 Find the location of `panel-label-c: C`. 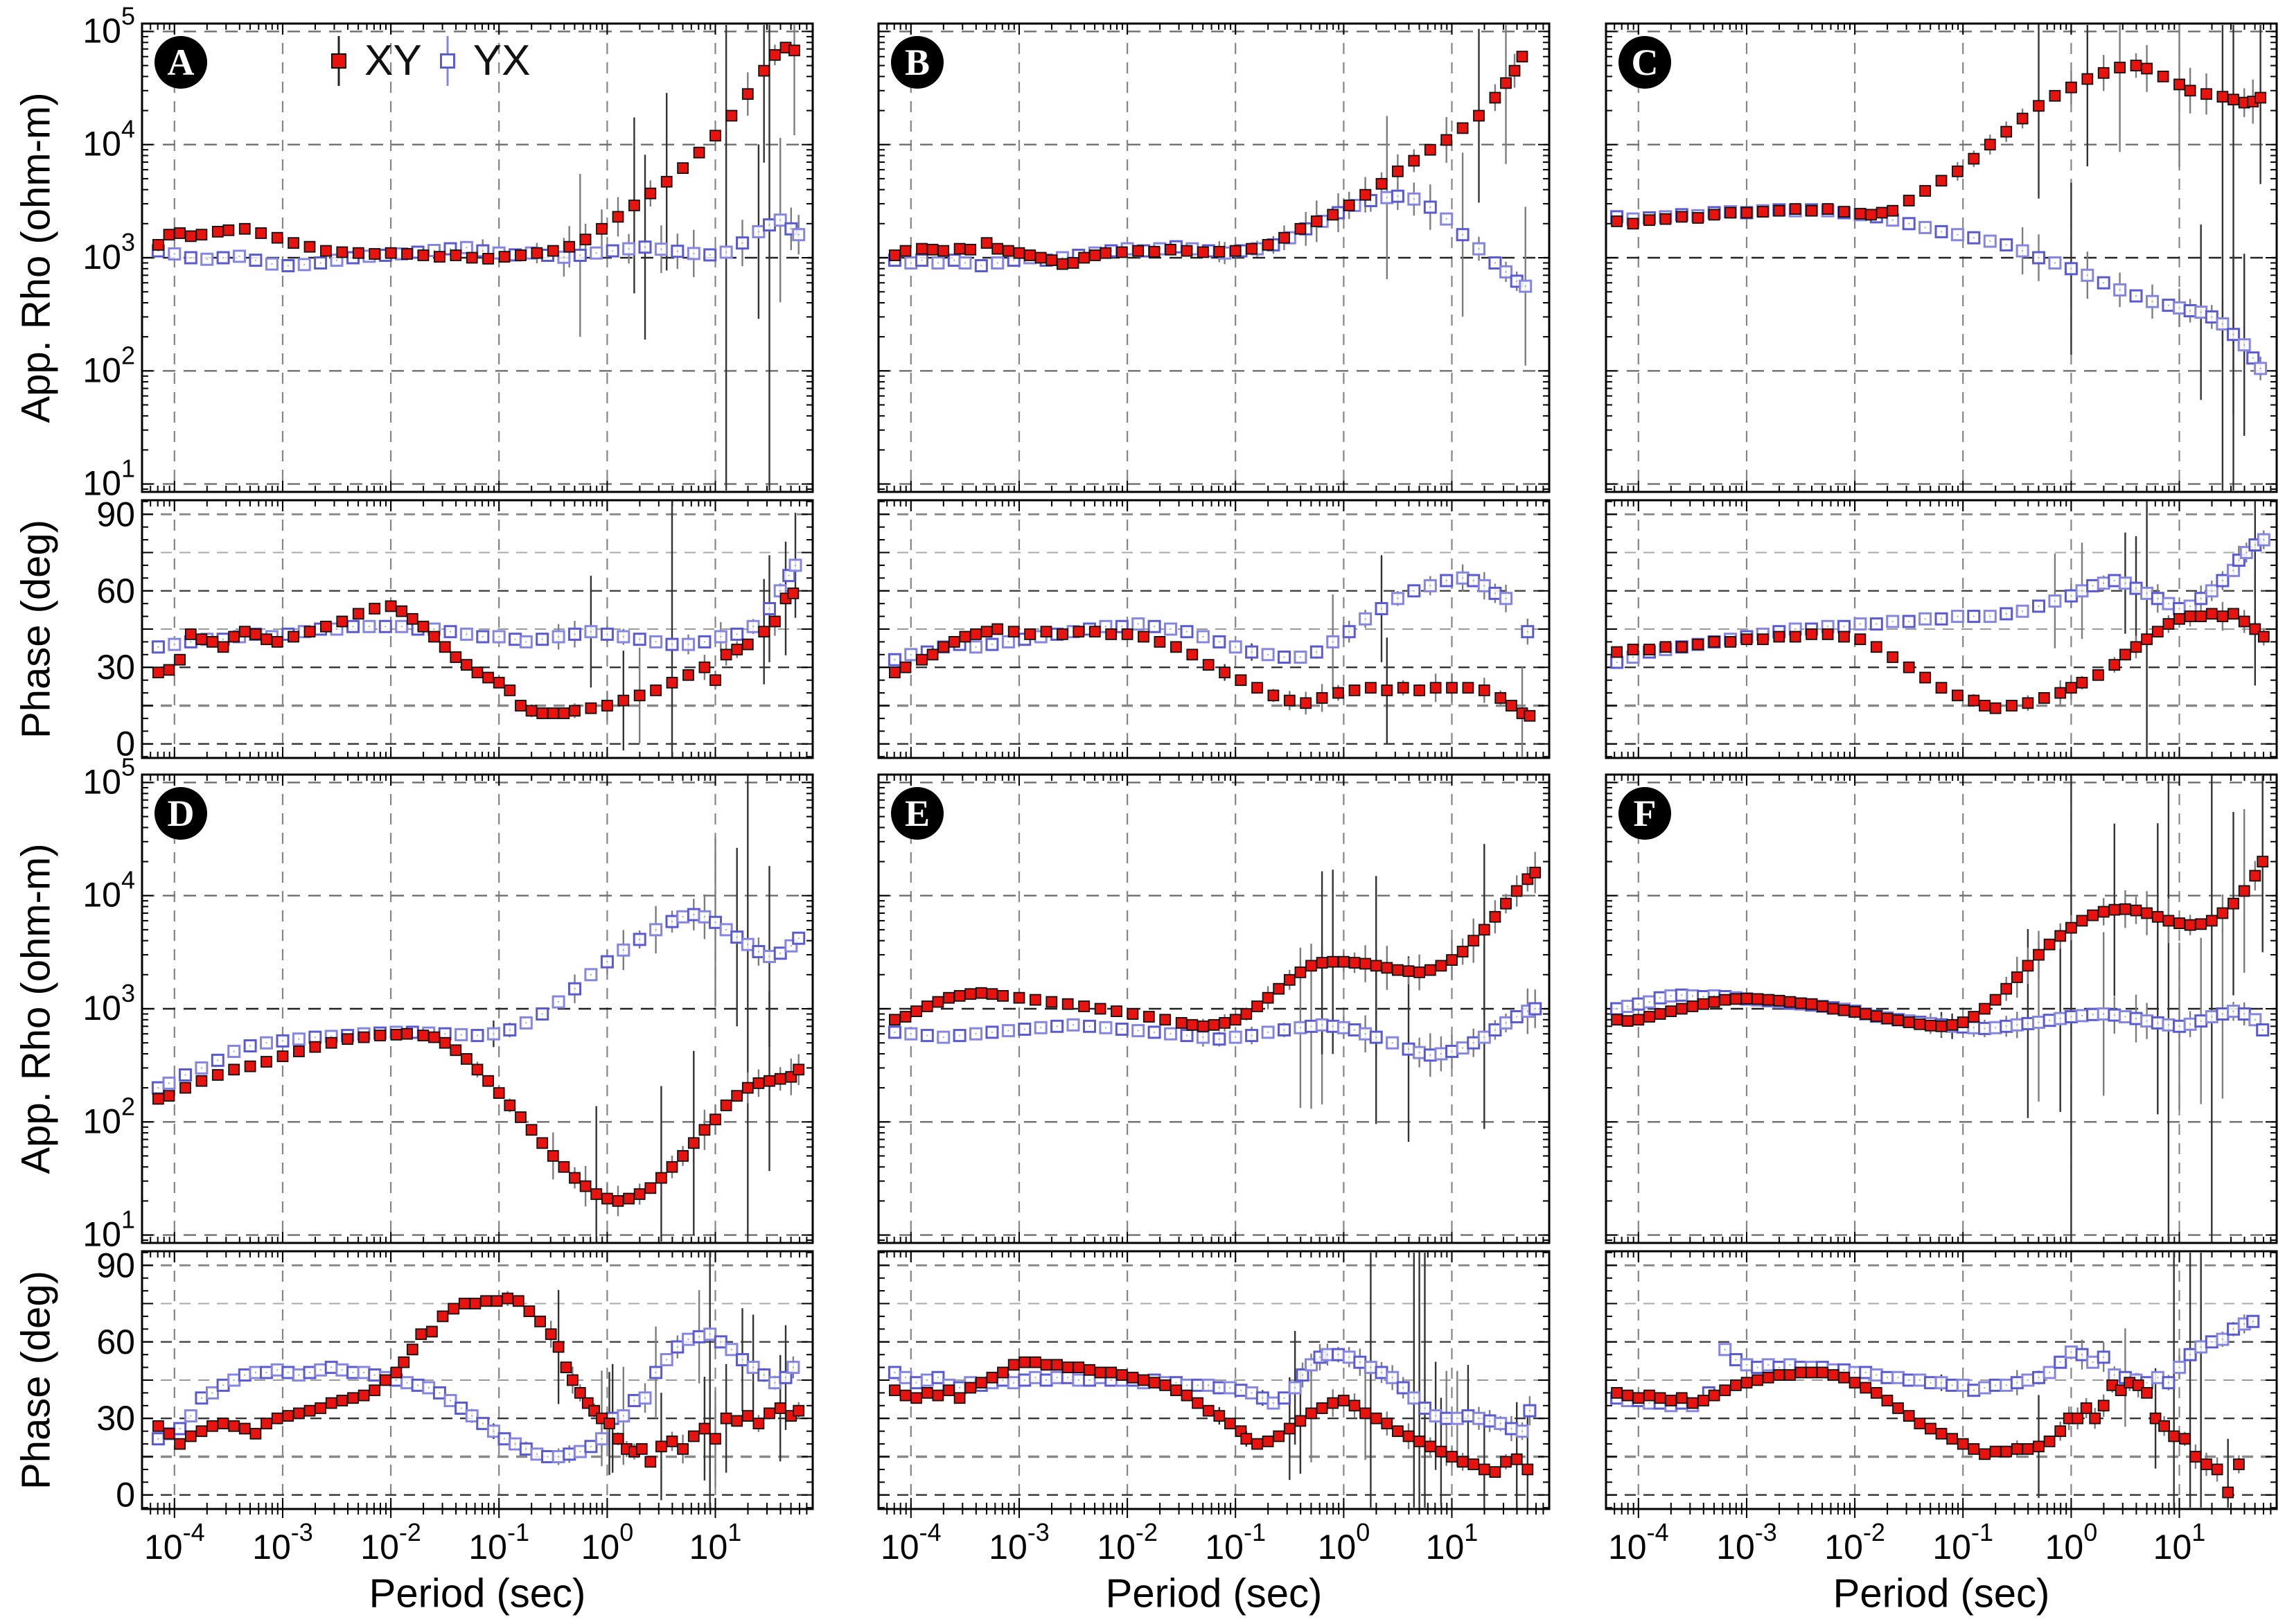

panel-label-c: C is located at coordinates (1644, 62).